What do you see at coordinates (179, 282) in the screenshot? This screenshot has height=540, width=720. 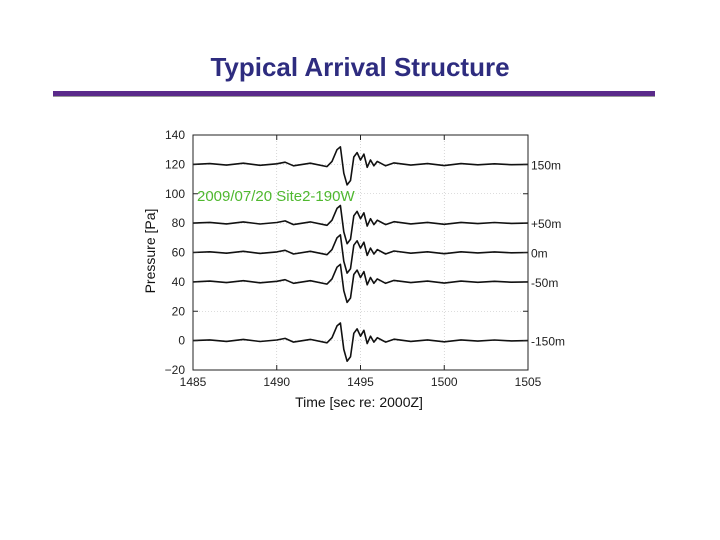 I see `y-tick-label: 40` at bounding box center [179, 282].